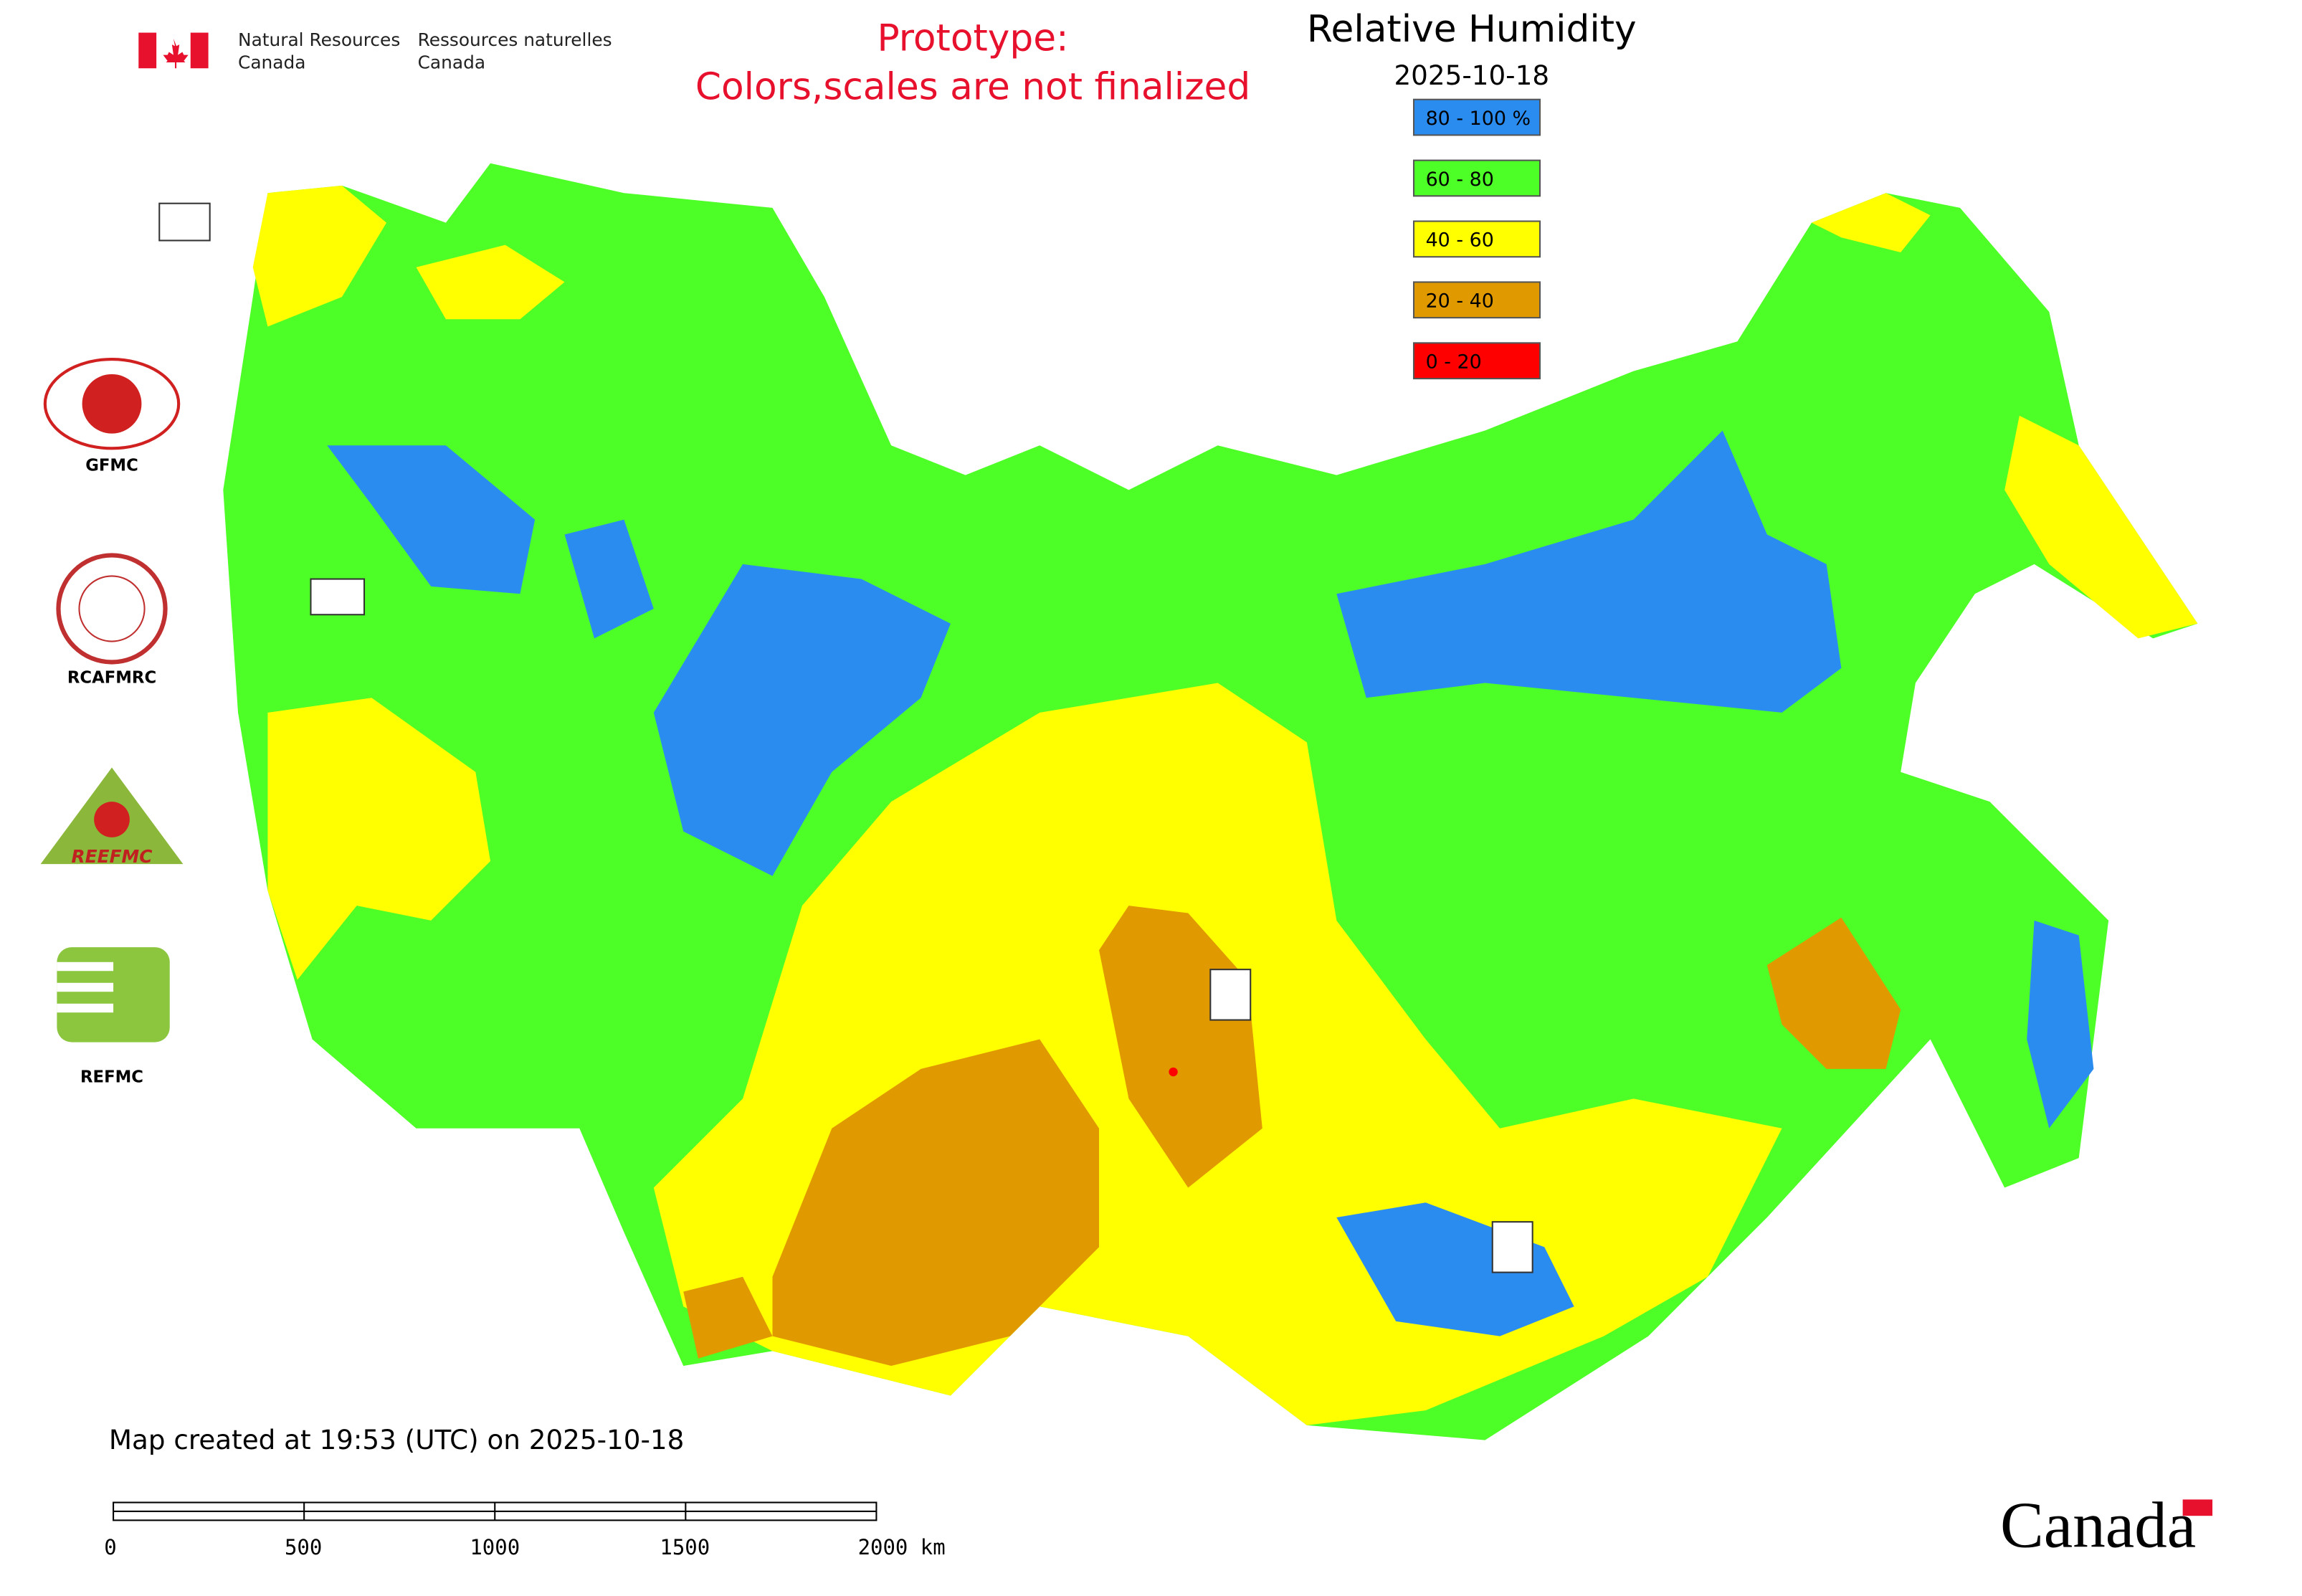 The height and width of the screenshot is (1596, 2302). What do you see at coordinates (973, 87) in the screenshot?
I see `notice: Colors,scales are not finalized` at bounding box center [973, 87].